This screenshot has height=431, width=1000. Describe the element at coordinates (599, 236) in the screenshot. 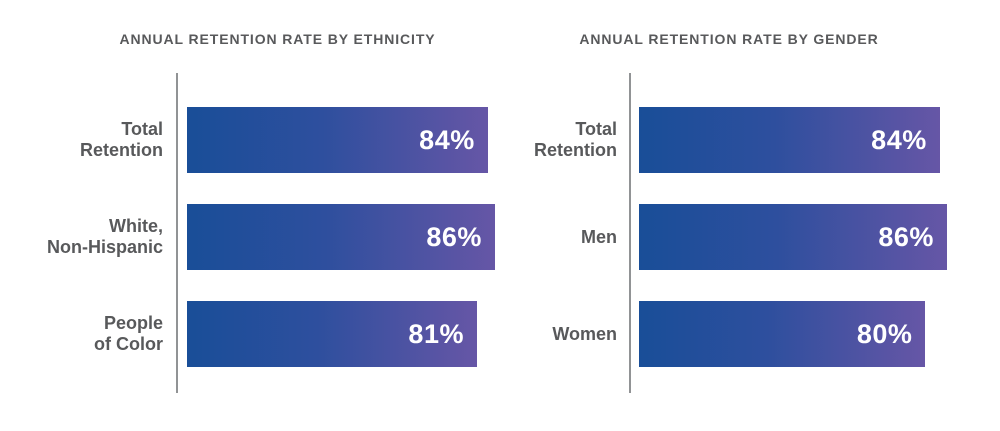

I see `category-label: Men` at that location.